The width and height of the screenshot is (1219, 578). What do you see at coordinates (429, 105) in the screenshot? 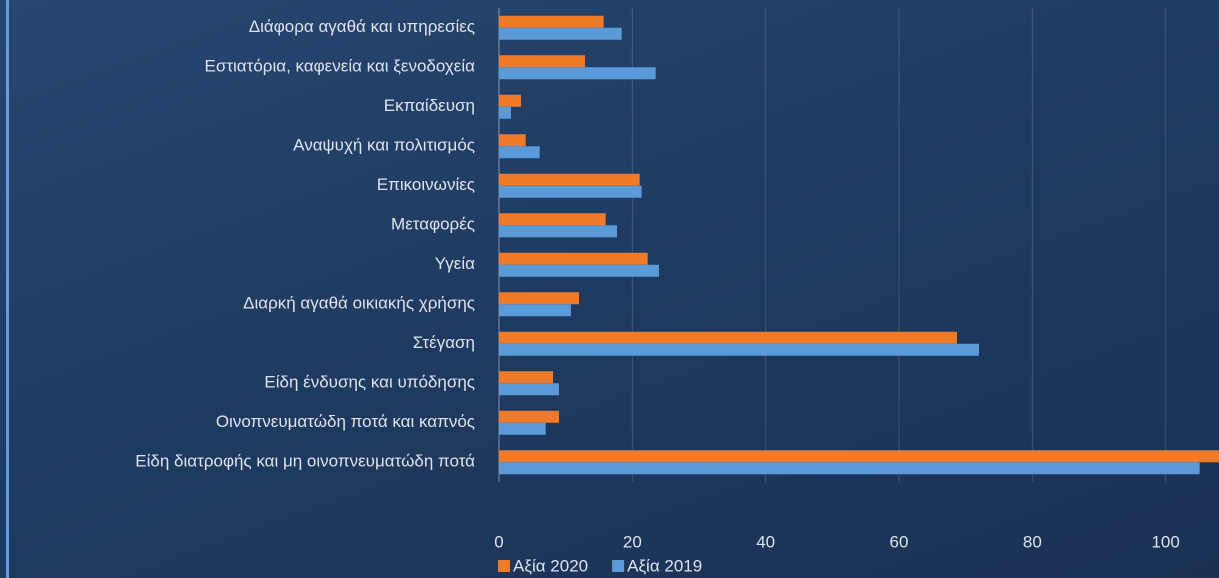
I see `y-tick-label: Εκπαίδευση` at bounding box center [429, 105].